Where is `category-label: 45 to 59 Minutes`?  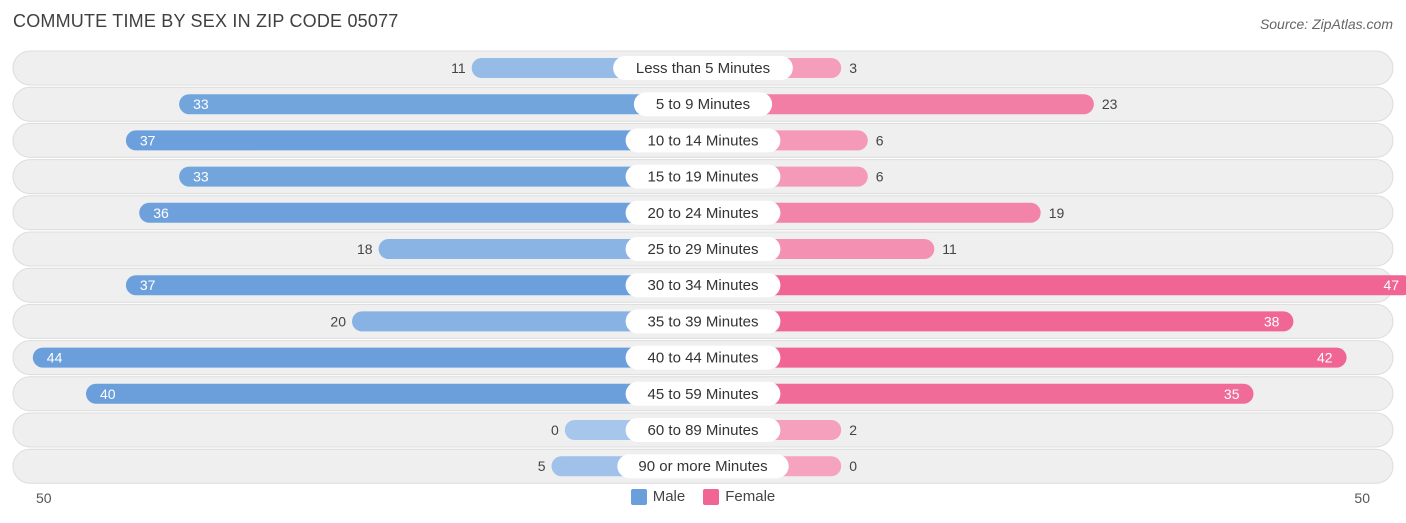 category-label: 45 to 59 Minutes is located at coordinates (703, 394).